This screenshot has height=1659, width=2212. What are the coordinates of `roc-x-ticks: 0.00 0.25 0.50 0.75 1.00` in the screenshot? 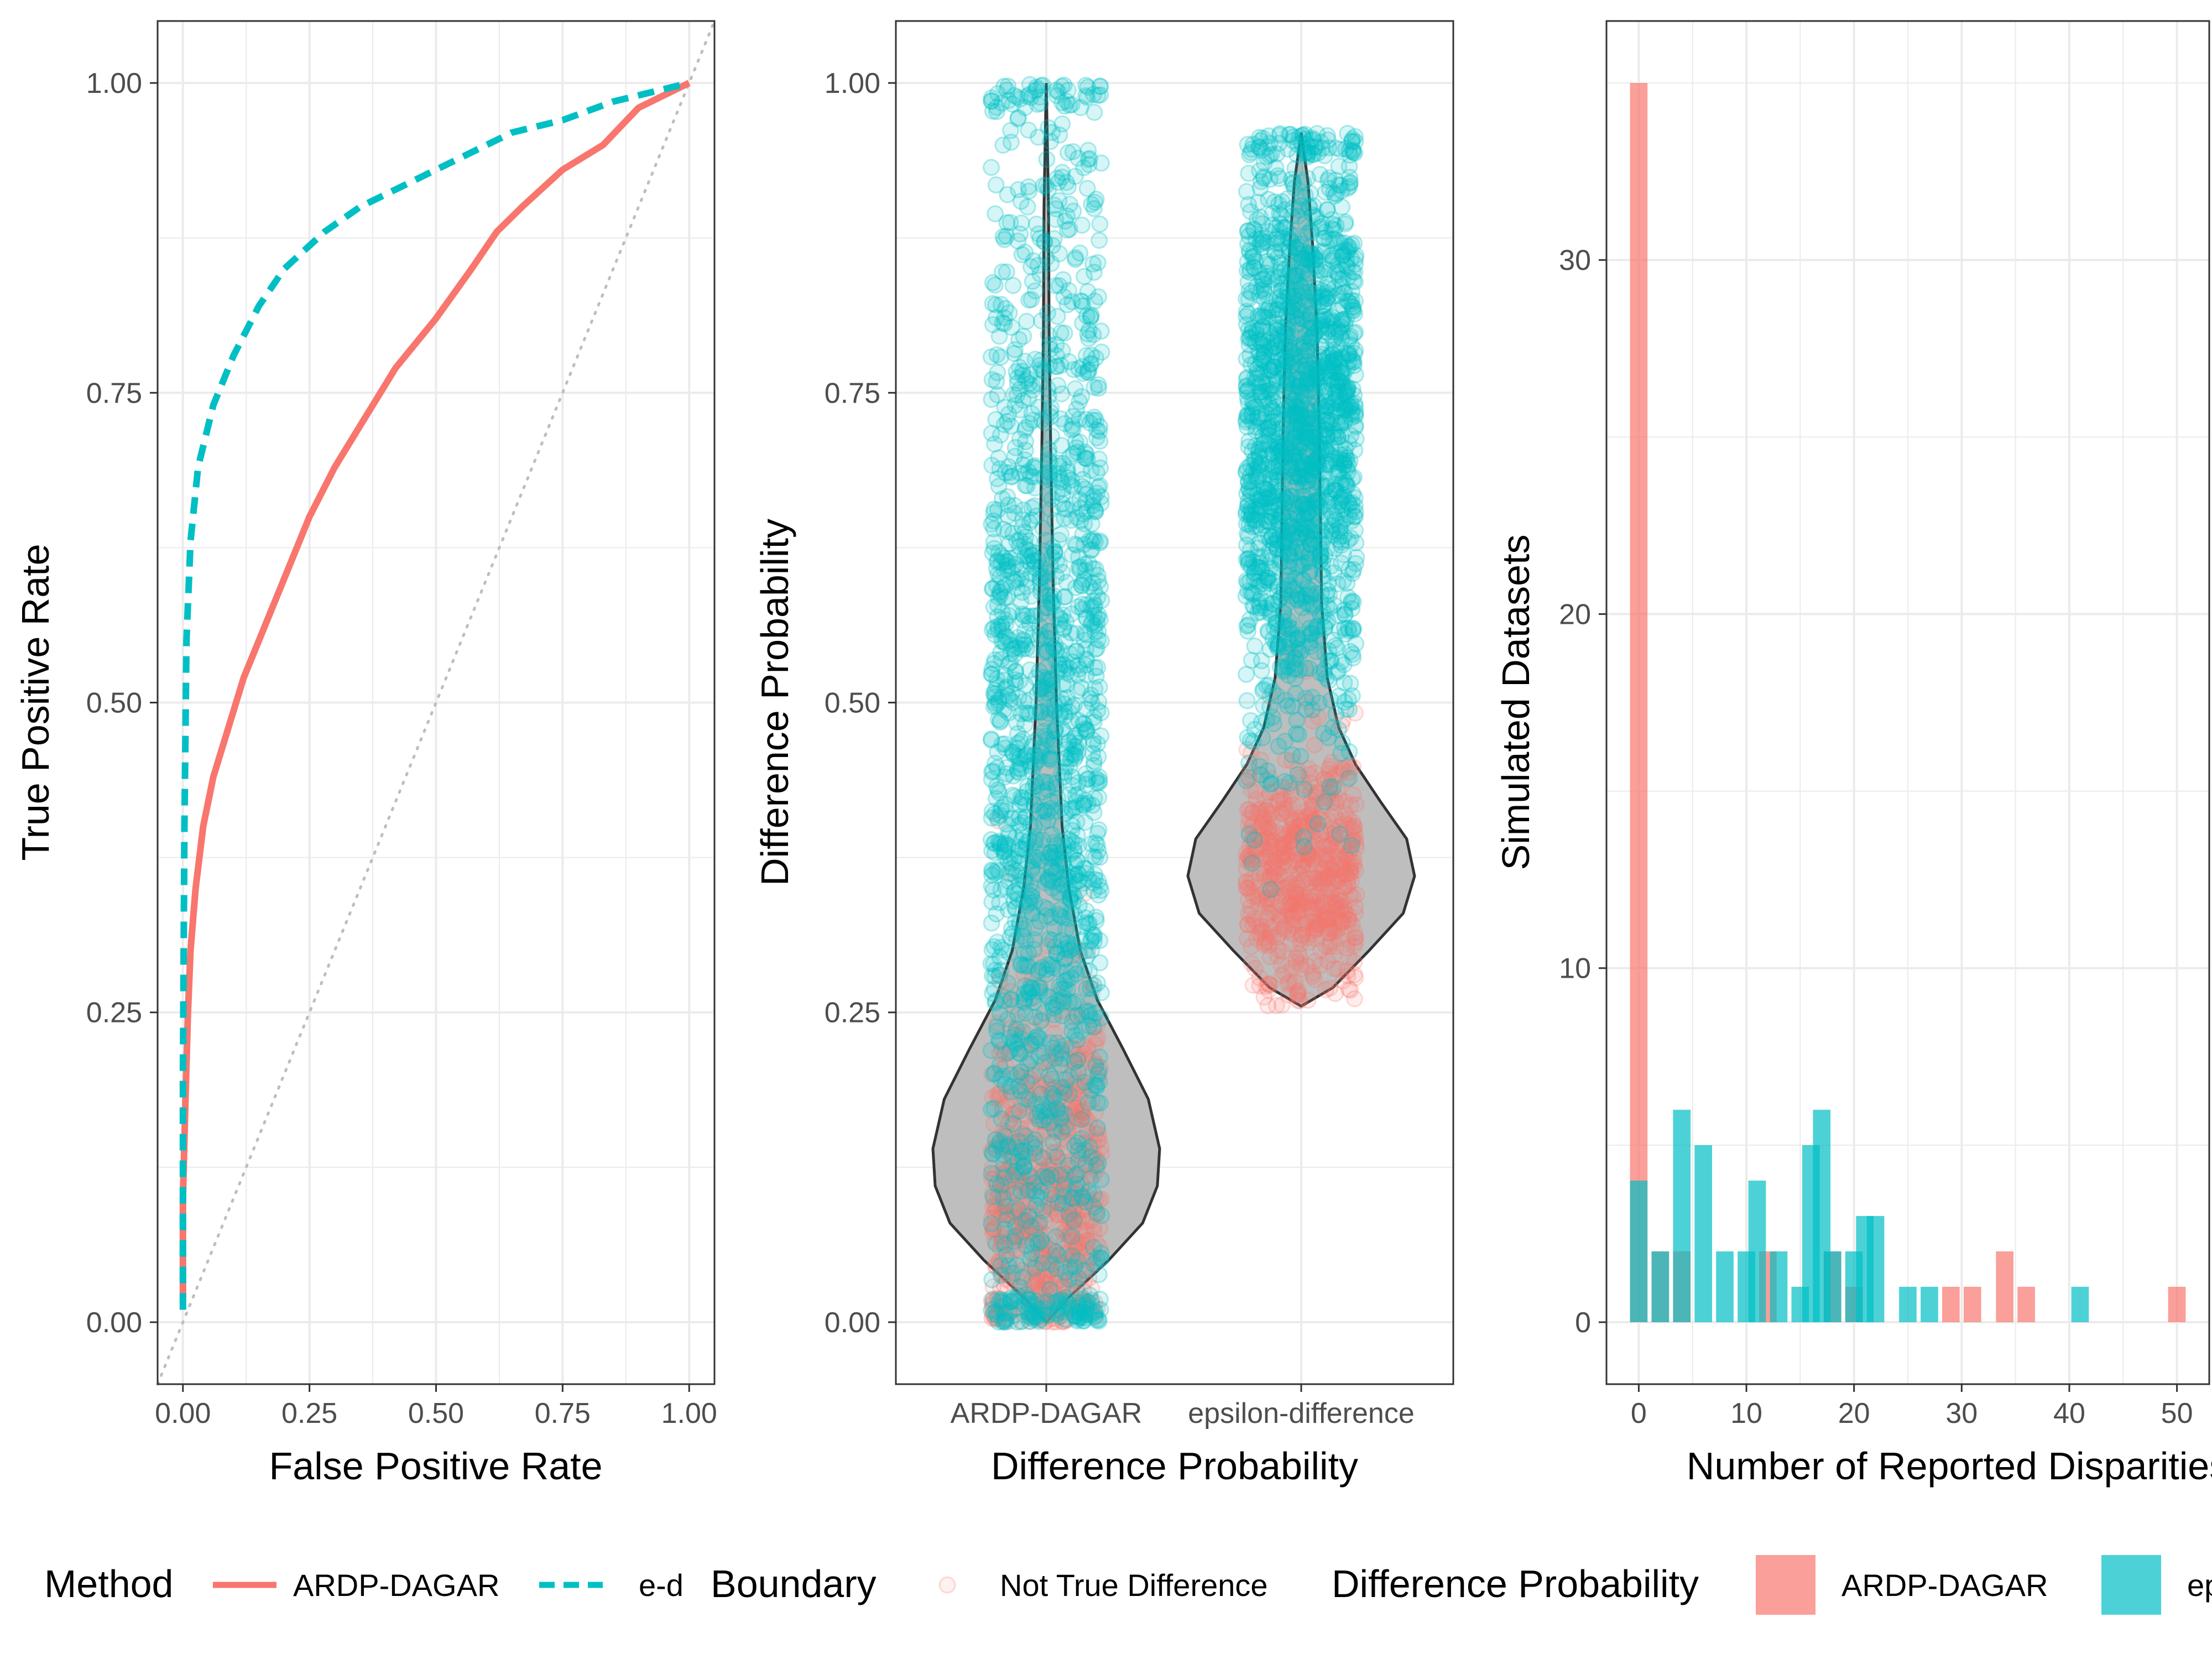 It's located at (436, 1407).